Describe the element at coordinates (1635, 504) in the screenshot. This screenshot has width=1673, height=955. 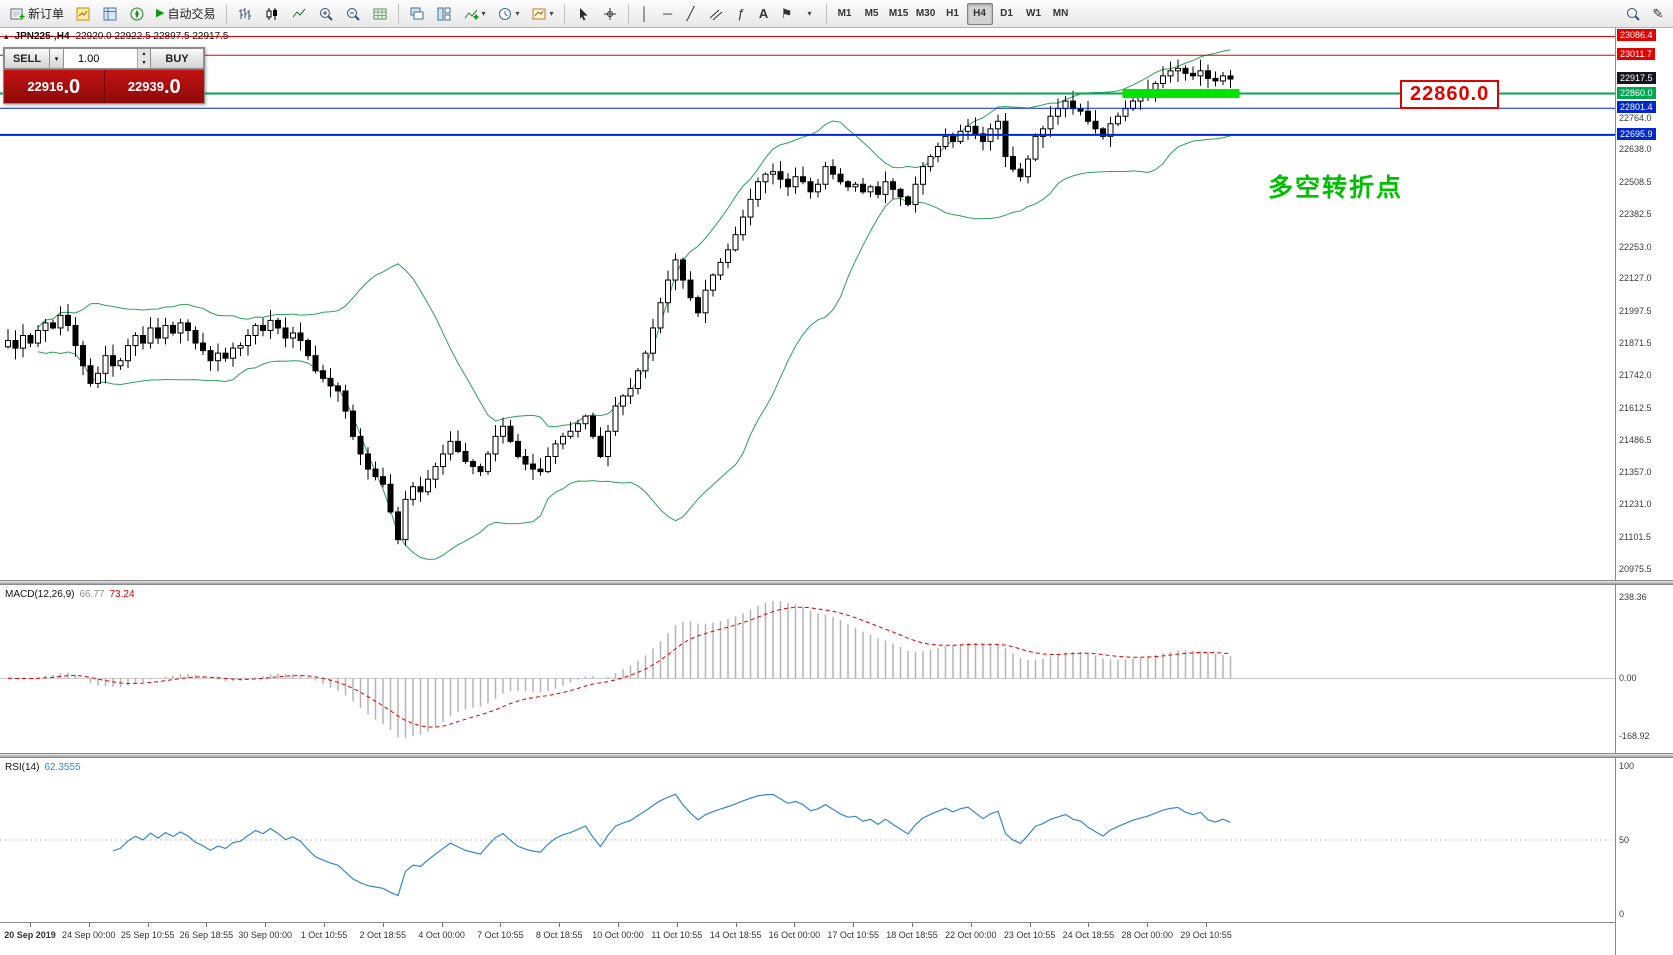
I see `price-tick-label: 21231.0` at that location.